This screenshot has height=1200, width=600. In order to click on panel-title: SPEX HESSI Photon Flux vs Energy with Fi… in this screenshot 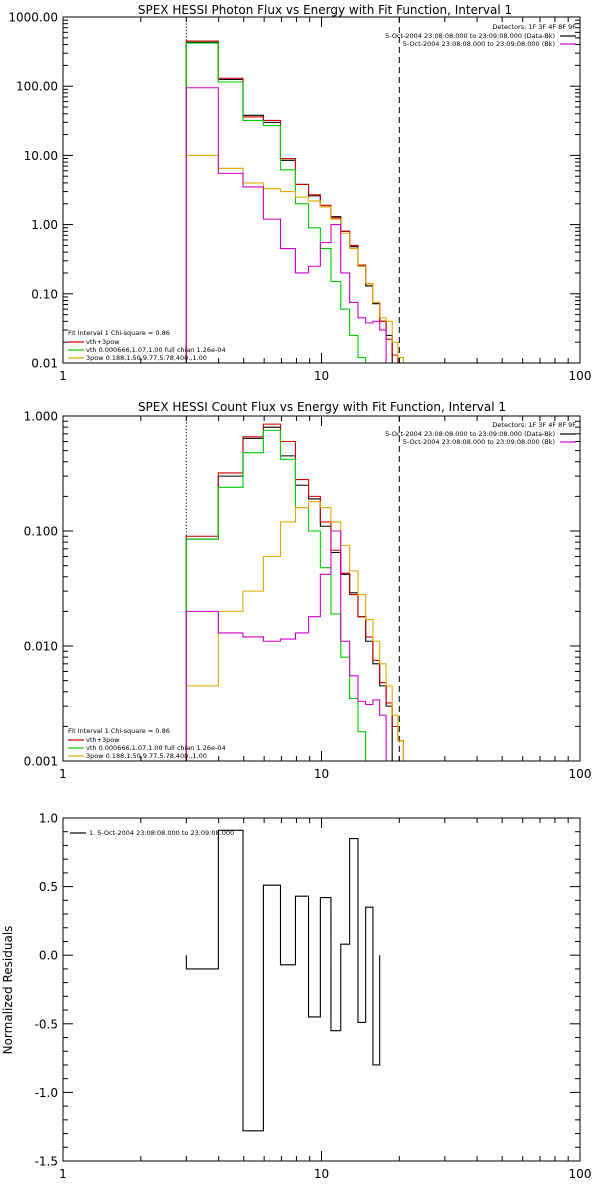, I will do `click(325, 10)`.